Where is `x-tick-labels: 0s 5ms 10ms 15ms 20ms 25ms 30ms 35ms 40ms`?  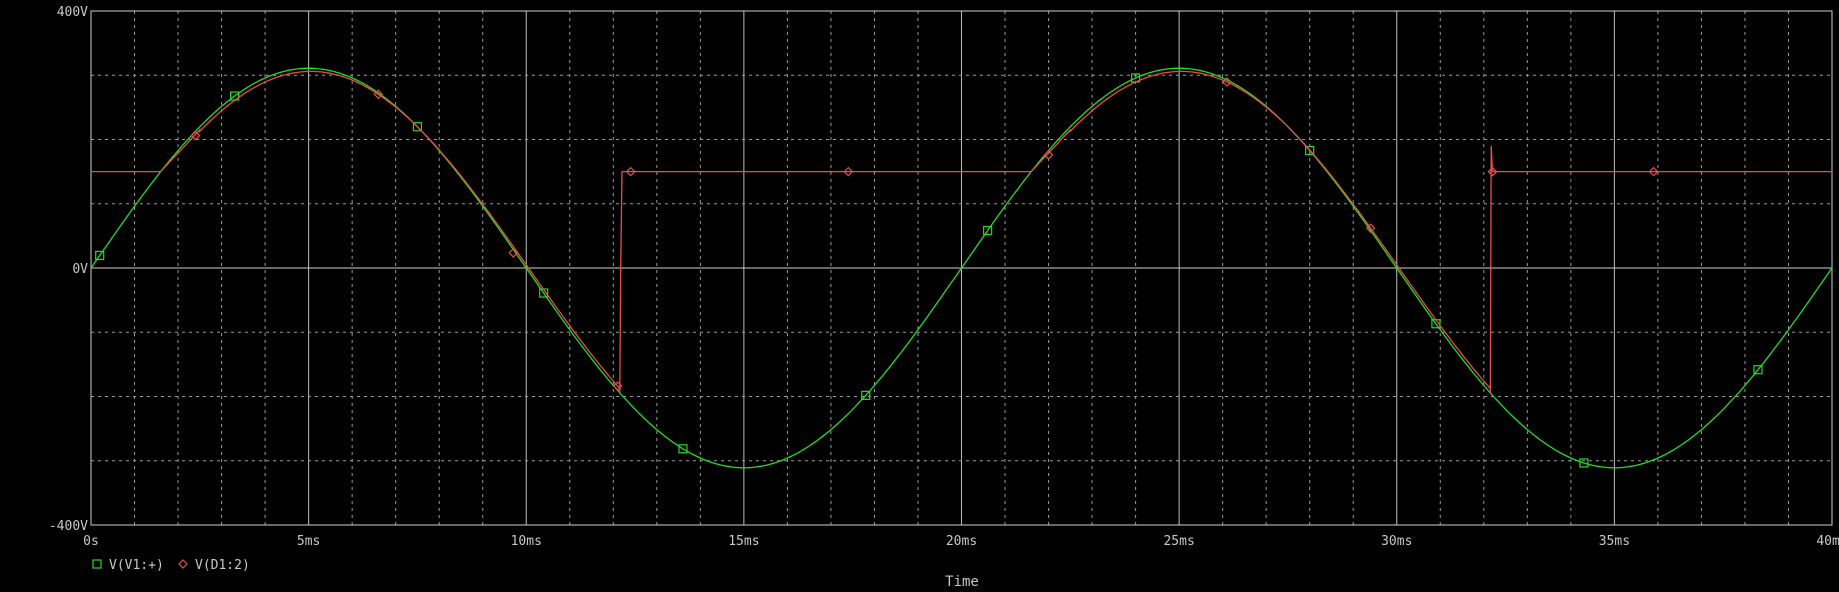
x-tick-labels: 0s 5ms 10ms 15ms 20ms 25ms 30ms 35ms 40ms is located at coordinates (961, 541).